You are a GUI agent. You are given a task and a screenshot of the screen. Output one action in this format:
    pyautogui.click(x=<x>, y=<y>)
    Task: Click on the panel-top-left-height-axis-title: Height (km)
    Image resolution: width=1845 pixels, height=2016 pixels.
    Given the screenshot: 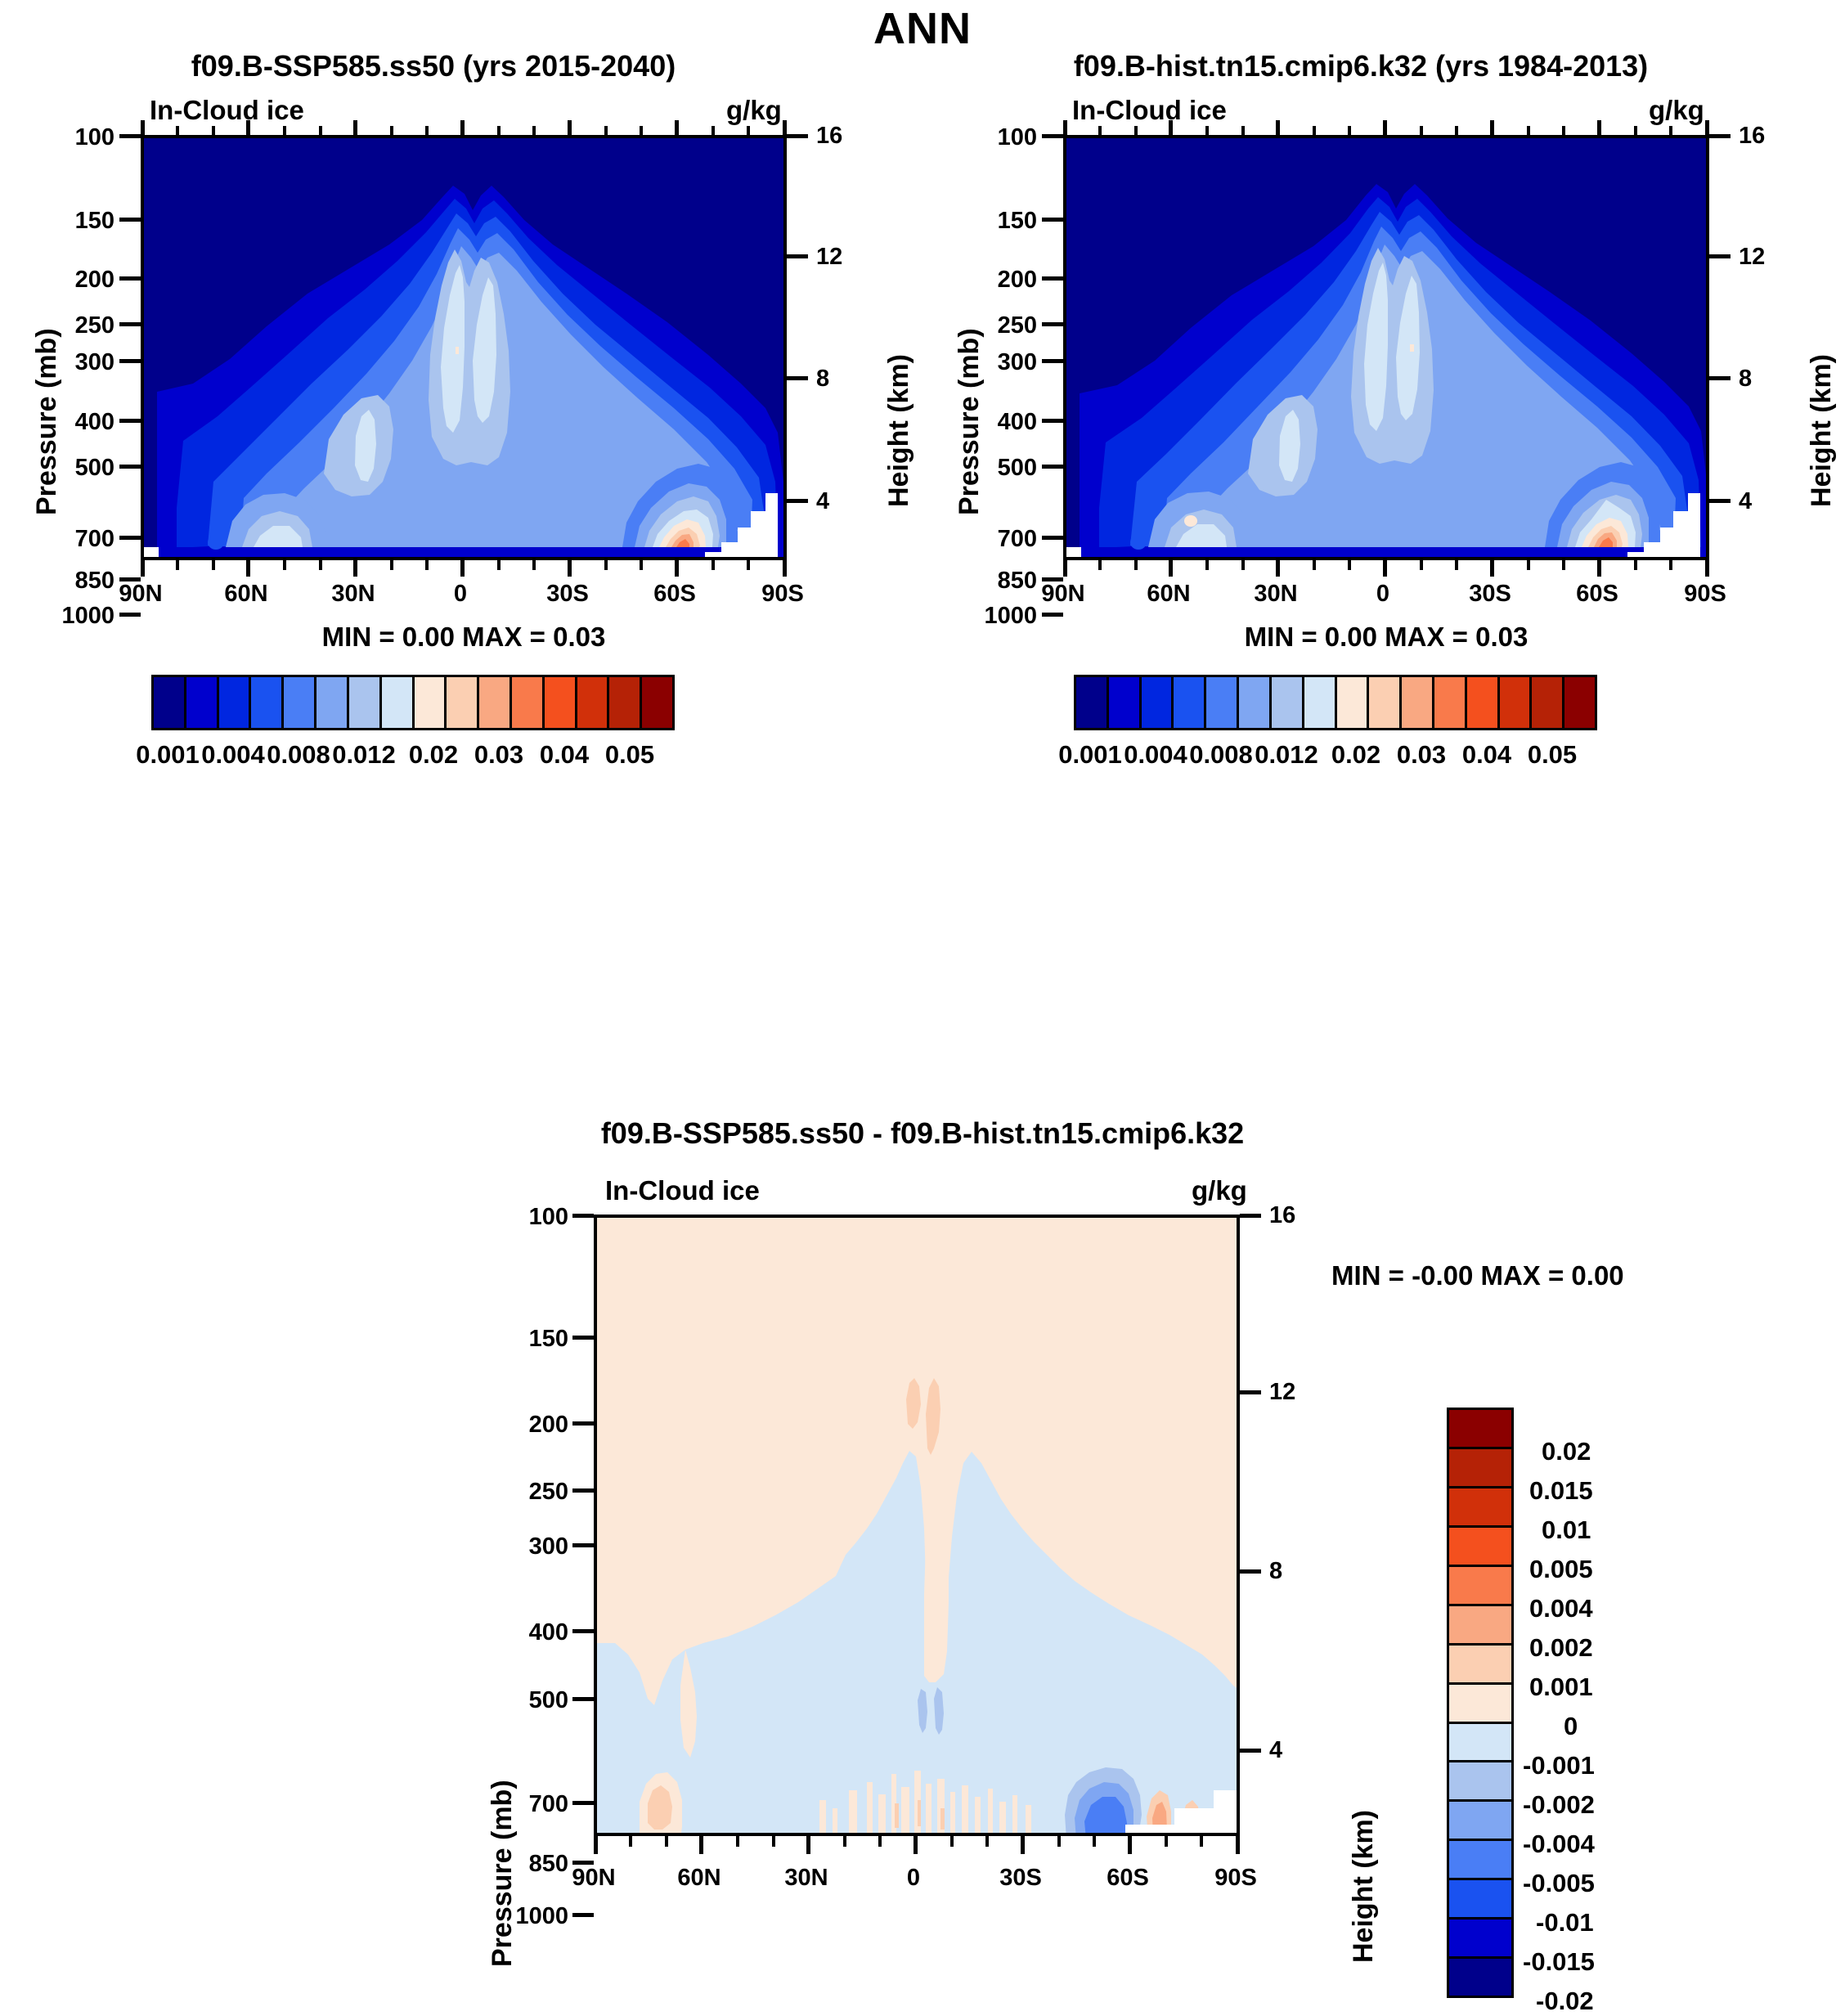 What is the action you would take?
    pyautogui.click(x=898, y=430)
    